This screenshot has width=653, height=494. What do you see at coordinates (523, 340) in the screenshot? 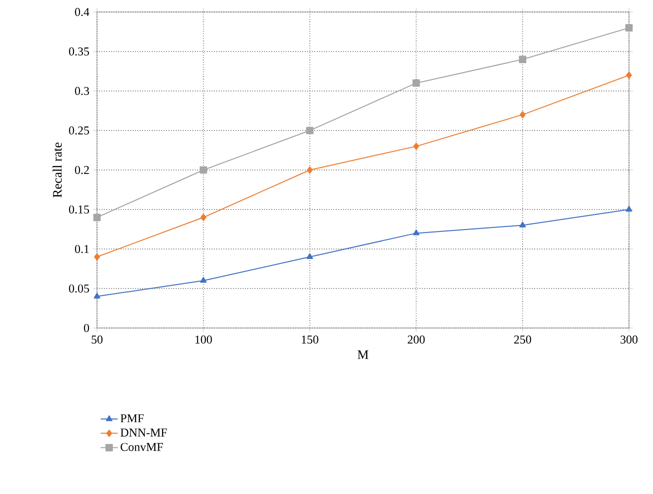
I see `x-tick-label: 250` at bounding box center [523, 340].